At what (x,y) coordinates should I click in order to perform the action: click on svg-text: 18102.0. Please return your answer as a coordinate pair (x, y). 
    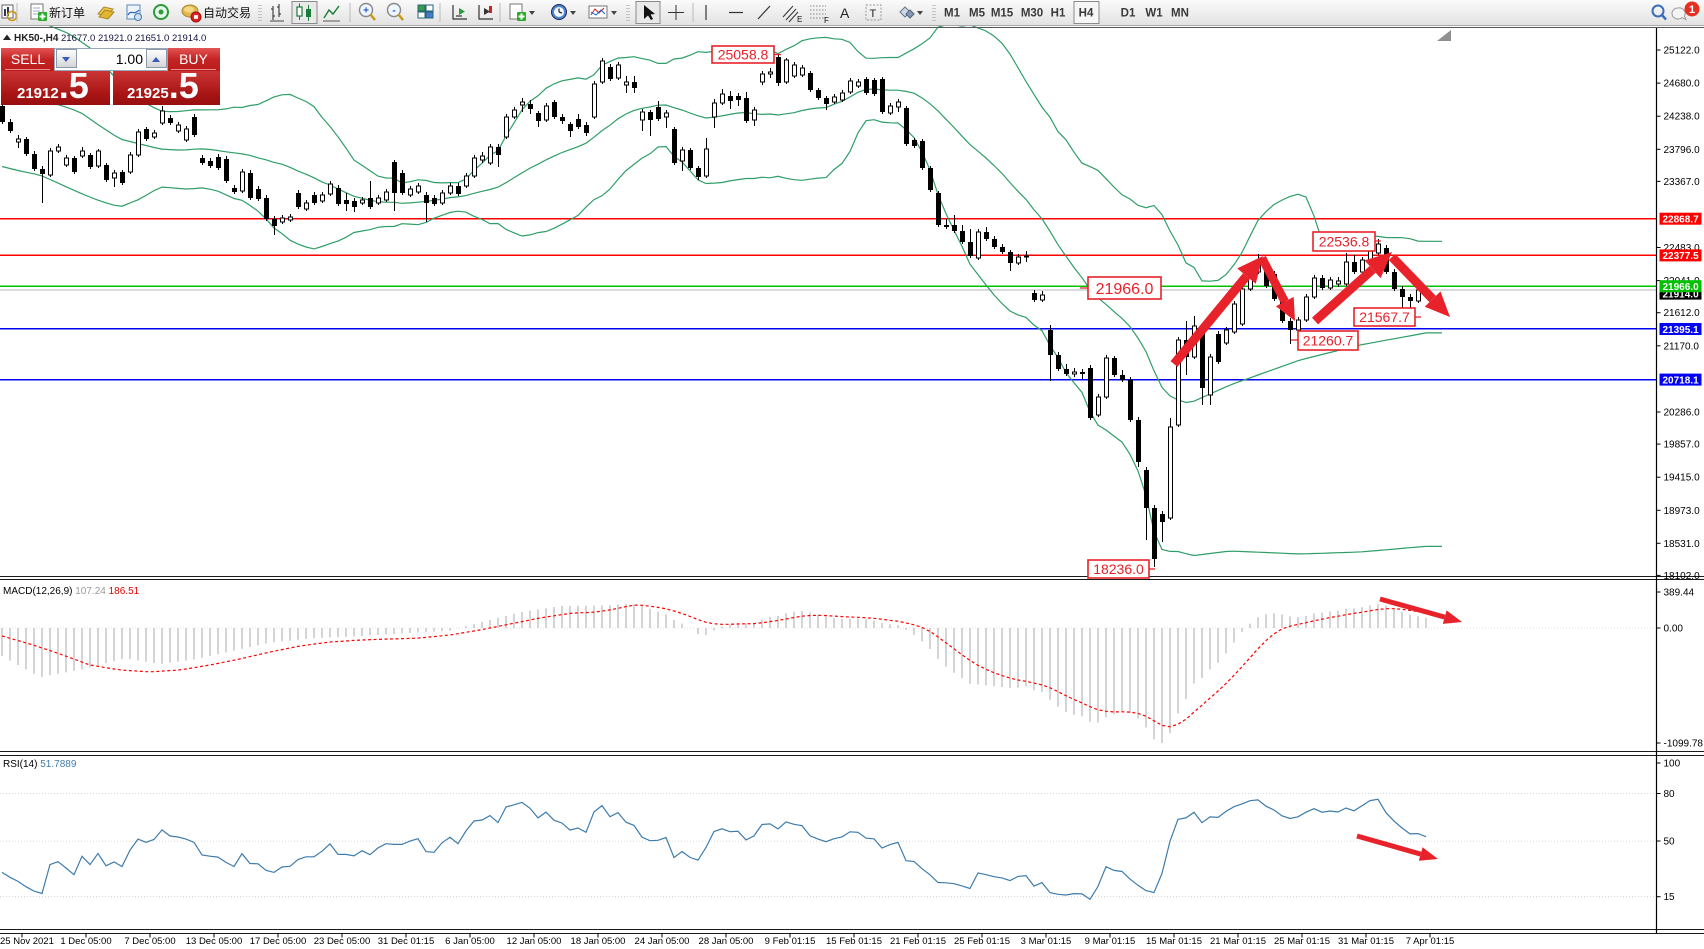
    Looking at the image, I should click on (1682, 576).